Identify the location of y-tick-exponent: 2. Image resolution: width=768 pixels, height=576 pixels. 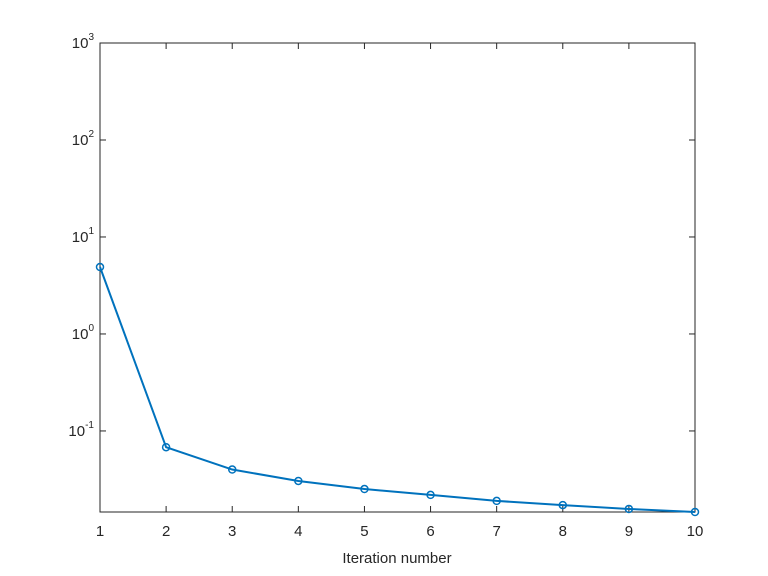
(91, 134).